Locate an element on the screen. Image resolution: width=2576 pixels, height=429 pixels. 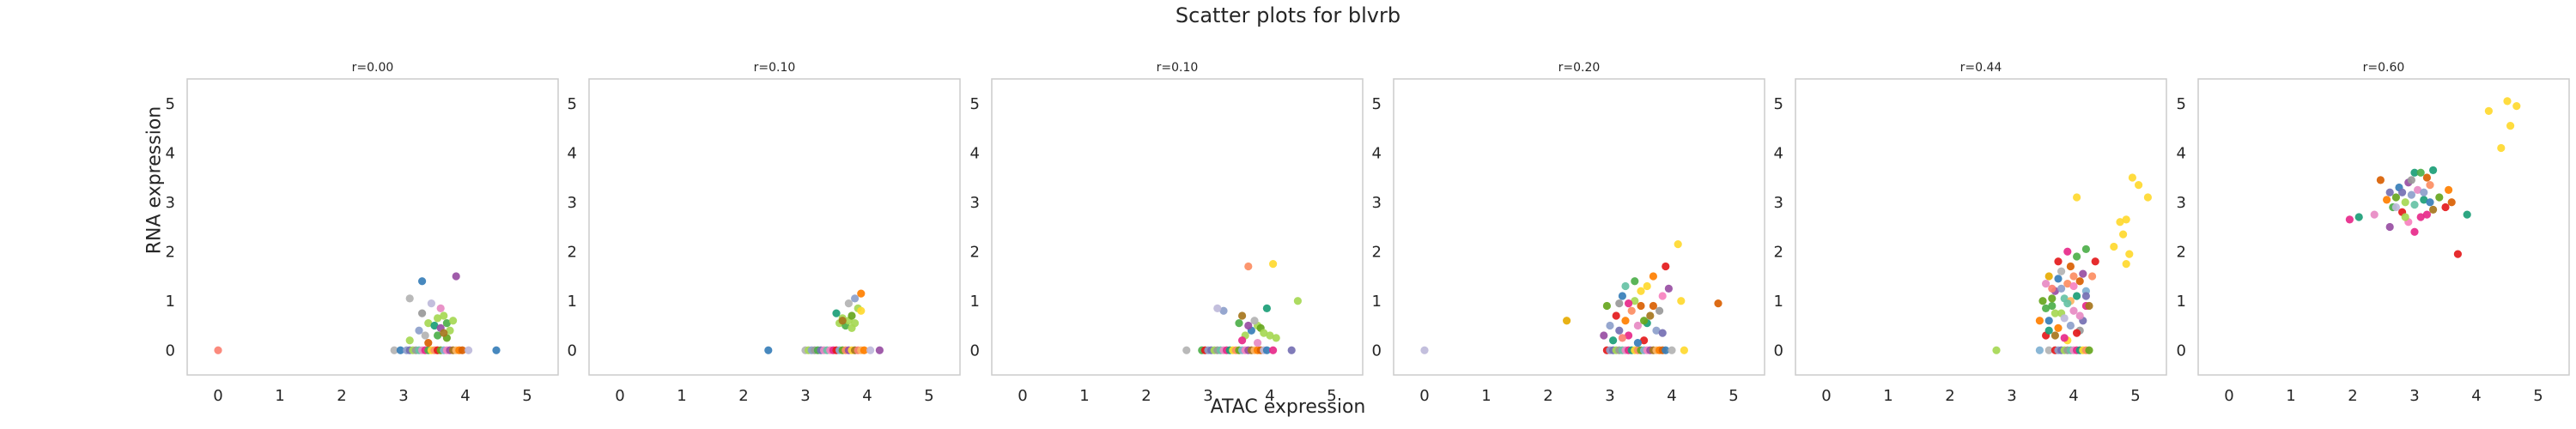
scatter-panel: r=0.20 0 1 2 3 4 5 0 1 2 3 4 5 is located at coordinates (1568, 233).